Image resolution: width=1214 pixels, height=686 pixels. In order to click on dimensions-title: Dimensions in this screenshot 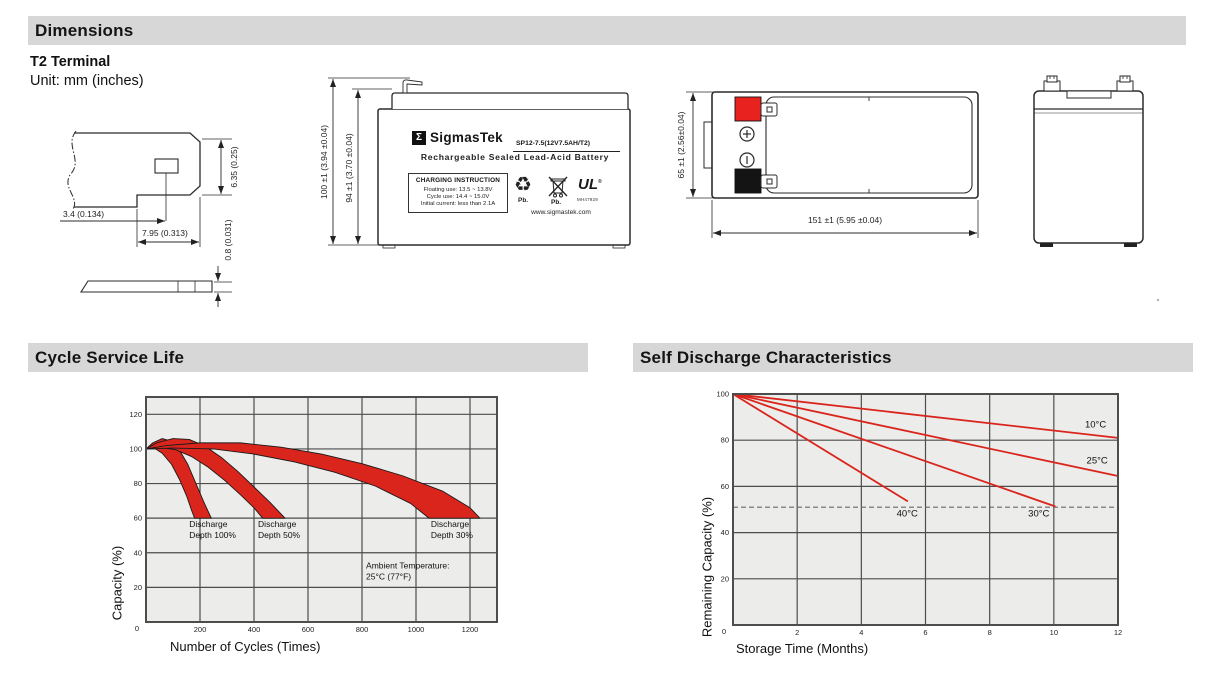, I will do `click(84, 30)`.